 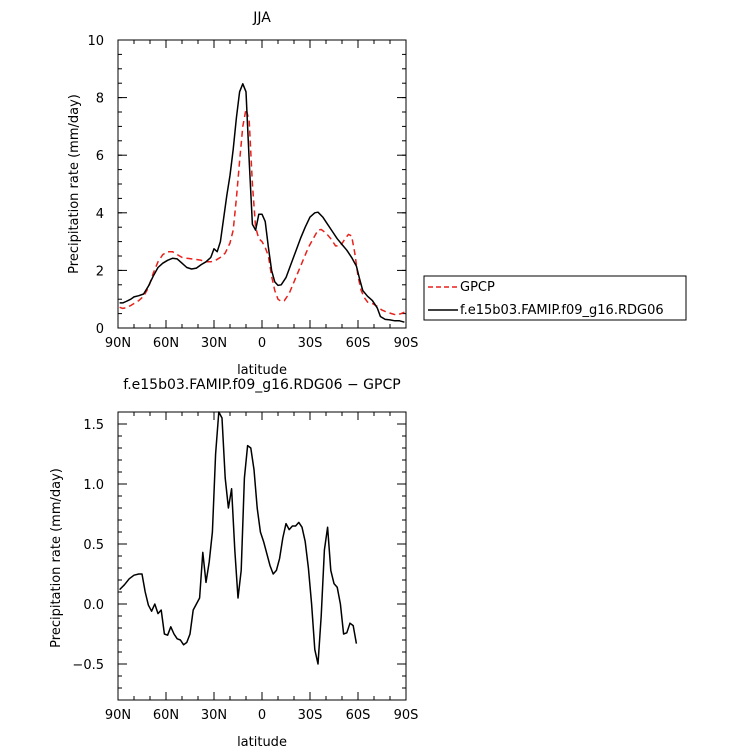 I want to click on legend: GPCP f.e15b03.FAMIP.f09_g16.RDG06, so click(x=555, y=298).